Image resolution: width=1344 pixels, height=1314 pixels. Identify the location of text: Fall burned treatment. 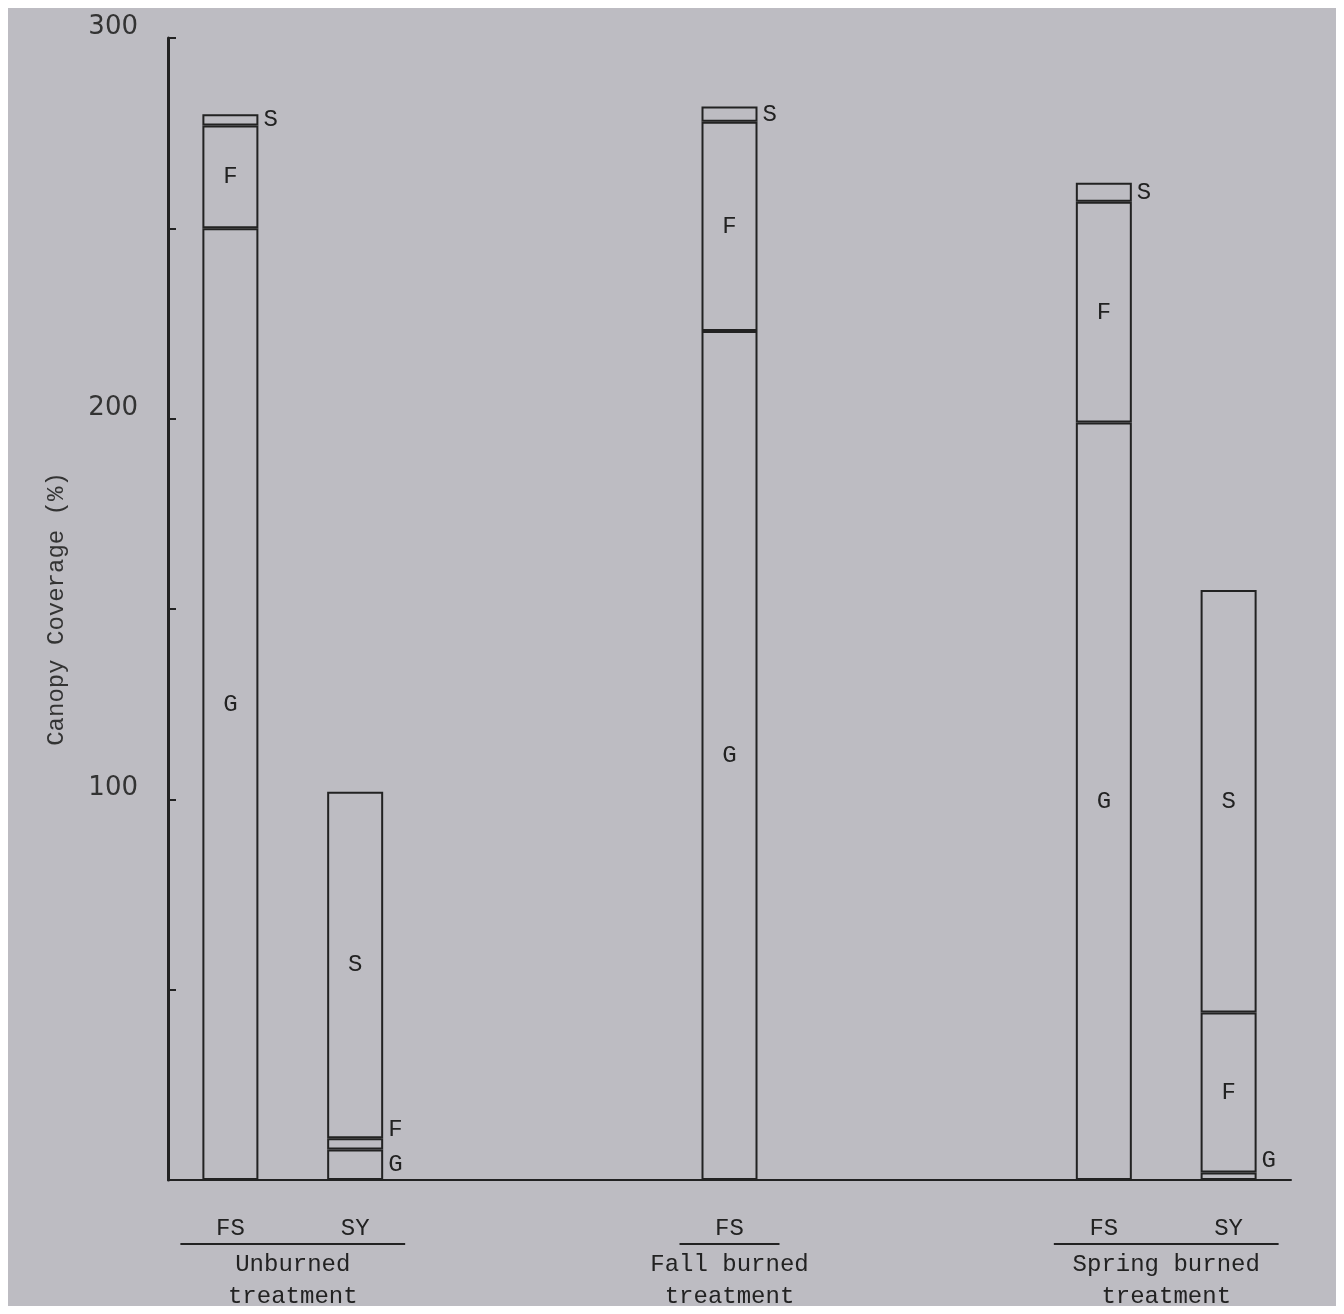
(729, 1280).